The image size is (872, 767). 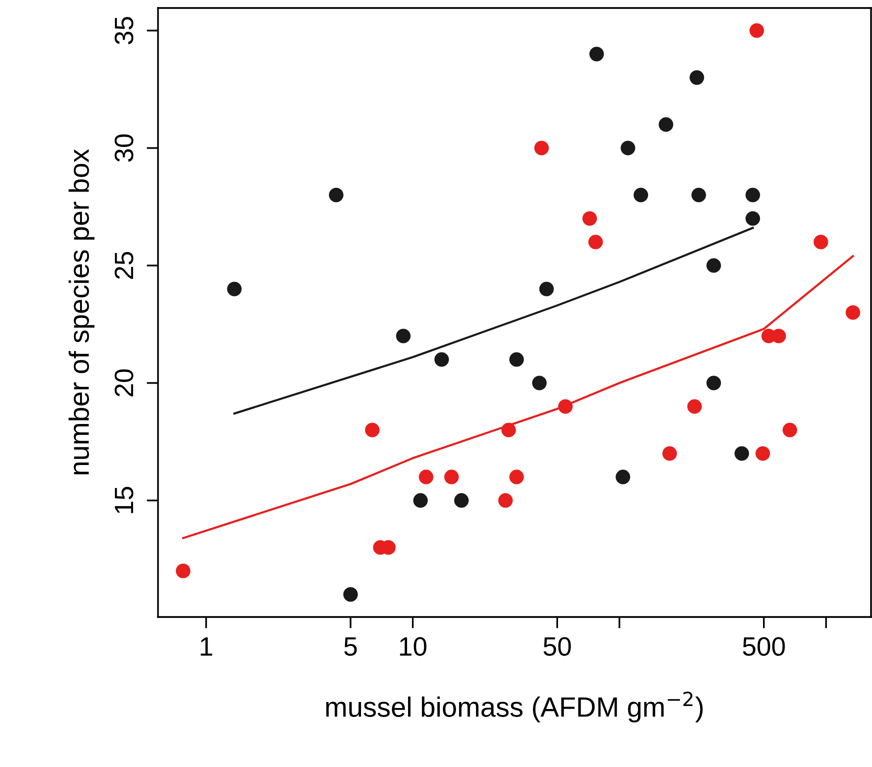 I want to click on y-tick-label: 35, so click(x=124, y=30).